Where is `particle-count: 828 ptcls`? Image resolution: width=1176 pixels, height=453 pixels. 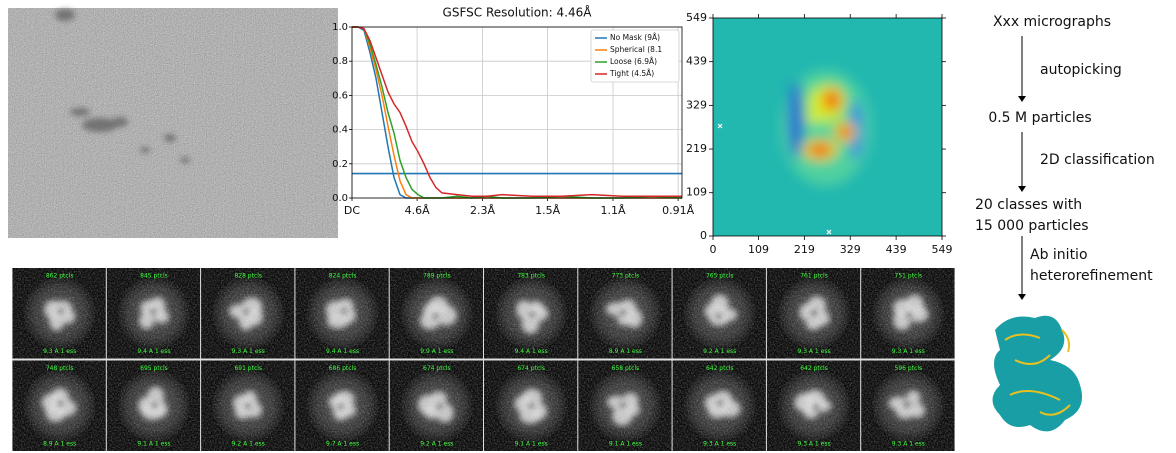
particle-count: 828 ptcls is located at coordinates (248, 276).